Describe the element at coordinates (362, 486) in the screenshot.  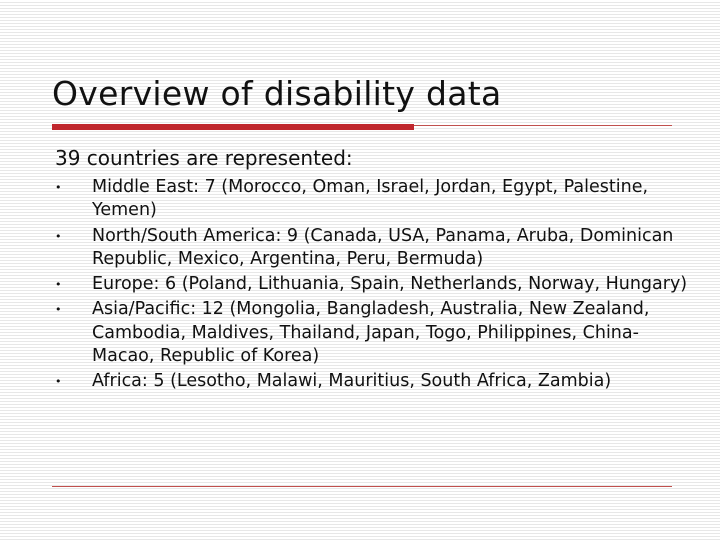
I see `bottom-divider-line` at that location.